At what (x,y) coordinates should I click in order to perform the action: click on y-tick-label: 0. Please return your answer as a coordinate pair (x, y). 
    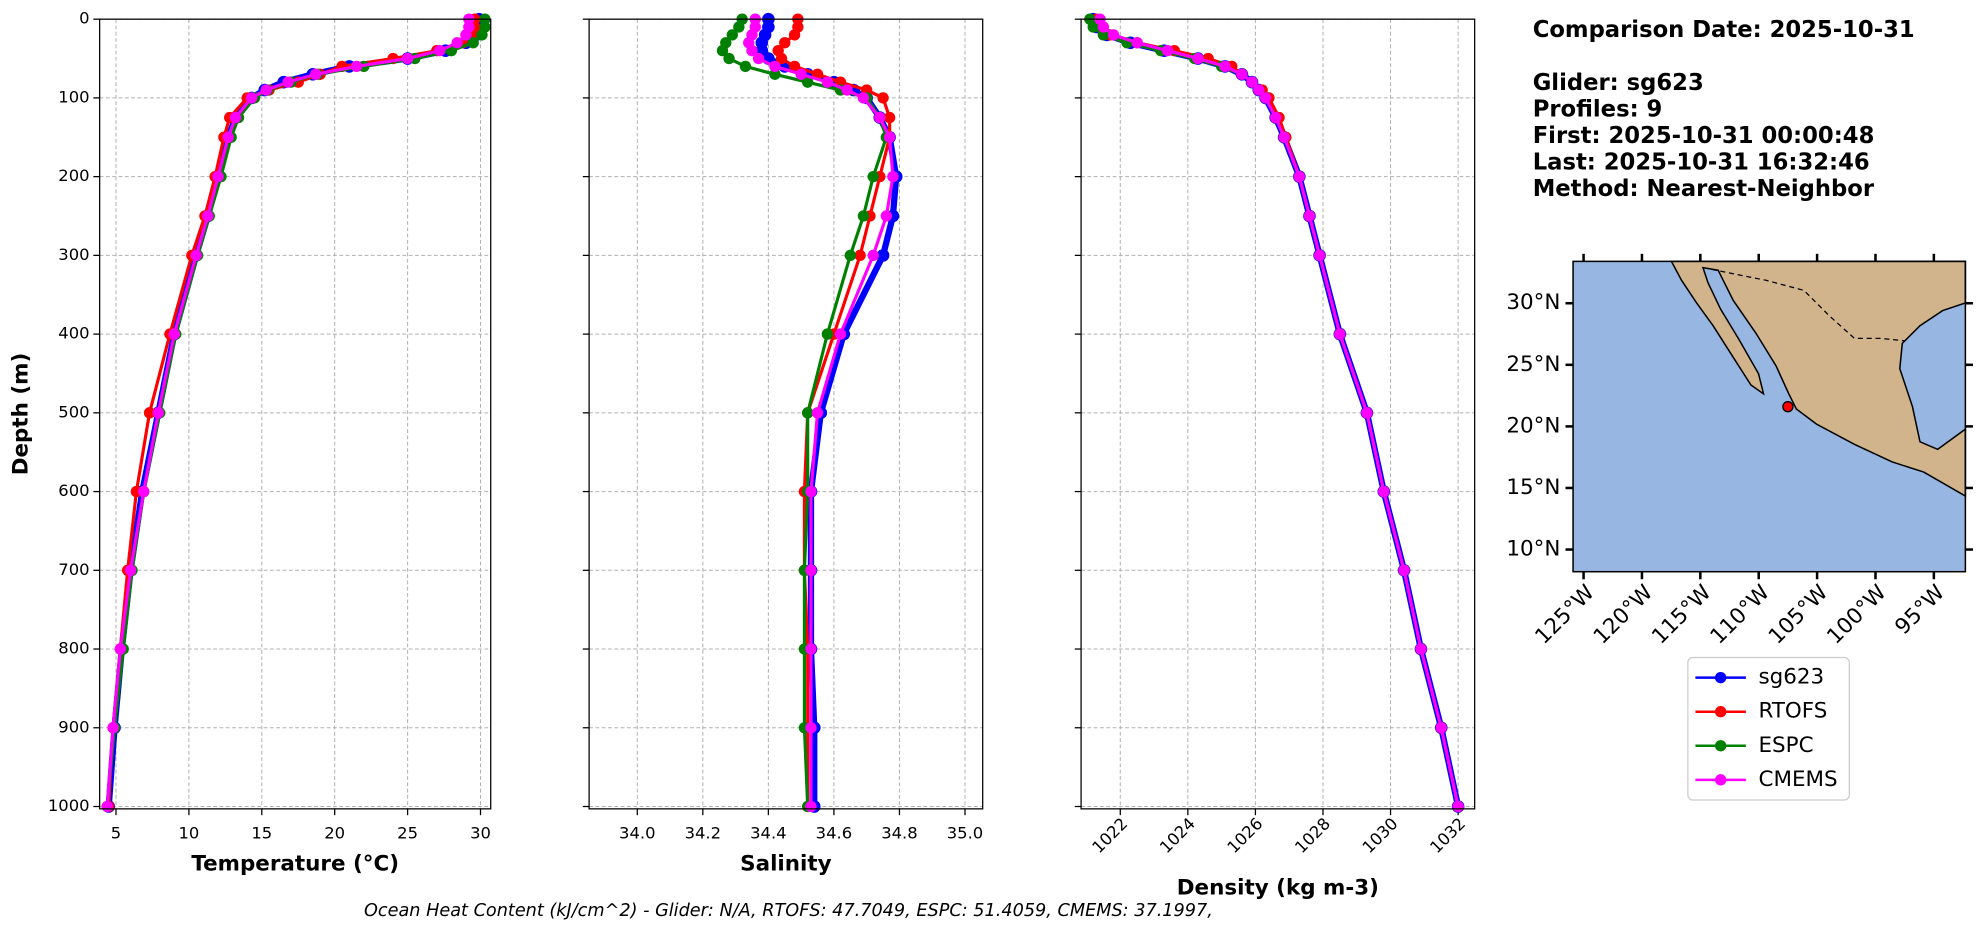
    Looking at the image, I should click on (84, 18).